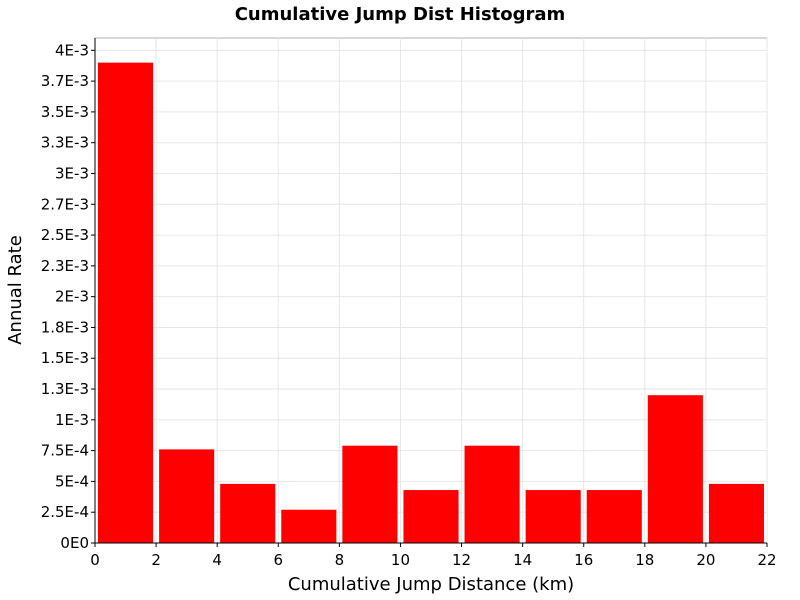 Image resolution: width=800 pixels, height=600 pixels. What do you see at coordinates (72, 481) in the screenshot?
I see `y-tick-label: 5E-4` at bounding box center [72, 481].